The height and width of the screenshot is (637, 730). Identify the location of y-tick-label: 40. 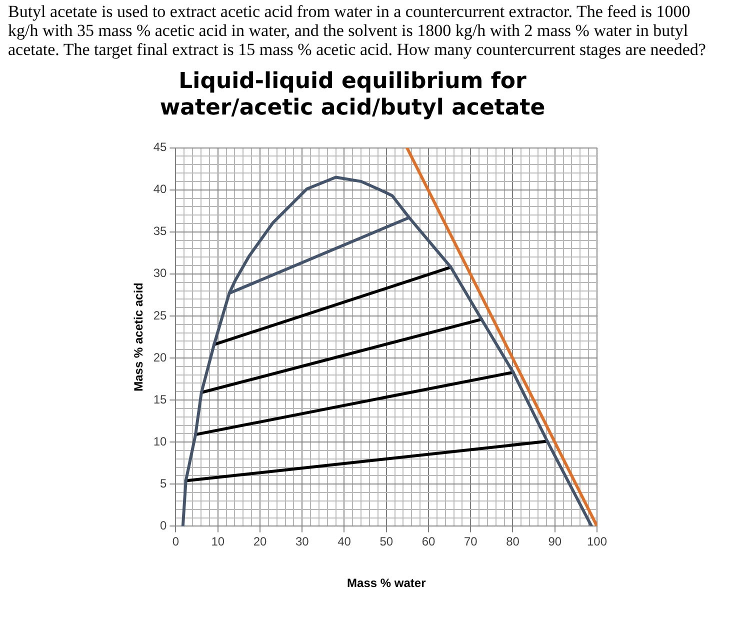
(160, 189).